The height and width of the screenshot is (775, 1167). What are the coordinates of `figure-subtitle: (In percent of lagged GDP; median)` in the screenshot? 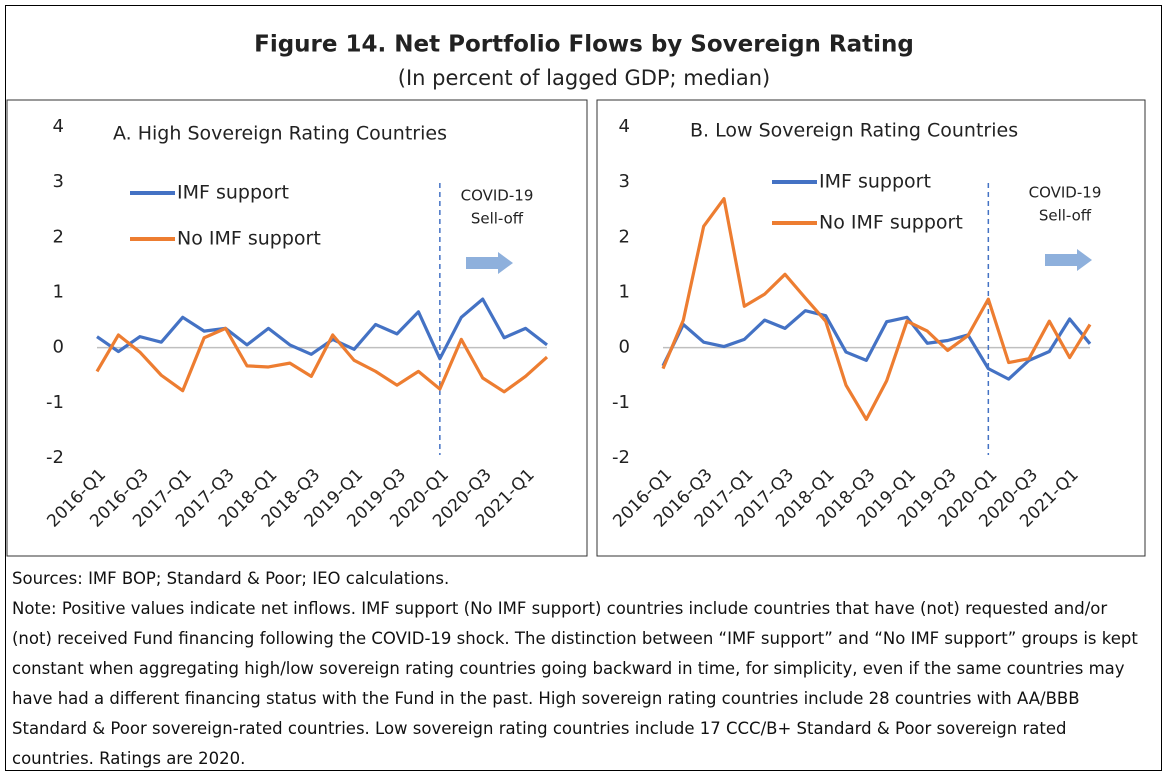 It's located at (584, 78).